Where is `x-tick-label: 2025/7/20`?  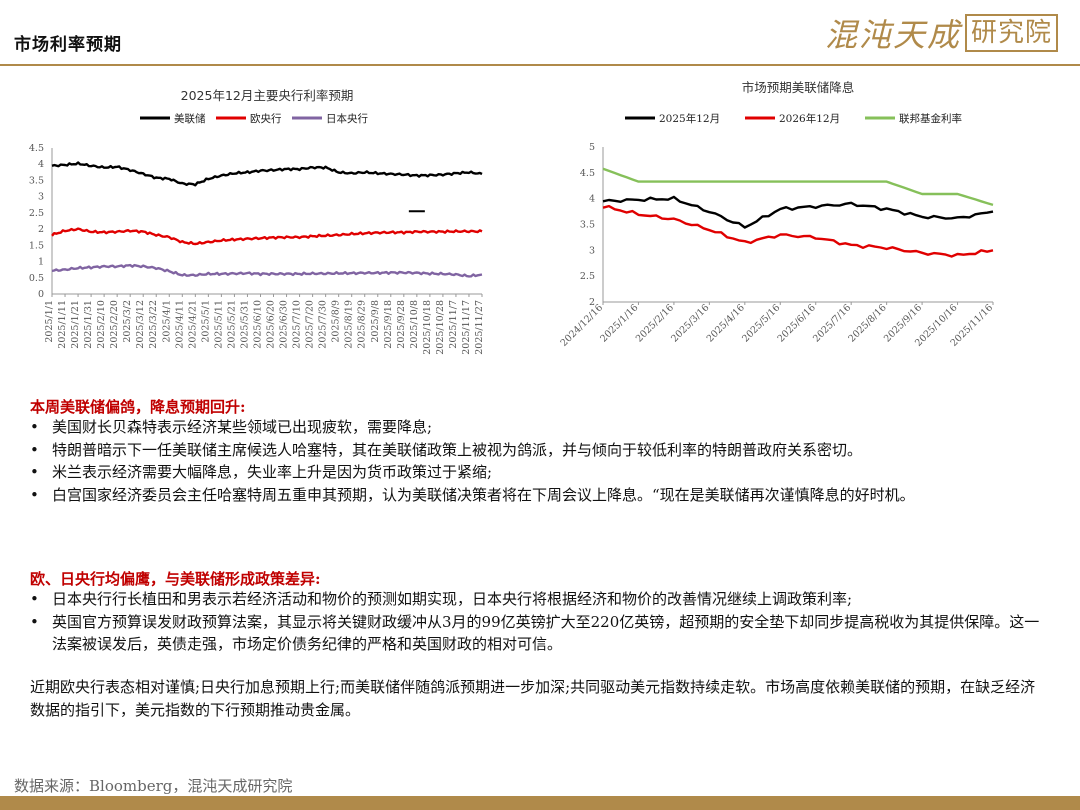 x-tick-label: 2025/7/20 is located at coordinates (310, 324).